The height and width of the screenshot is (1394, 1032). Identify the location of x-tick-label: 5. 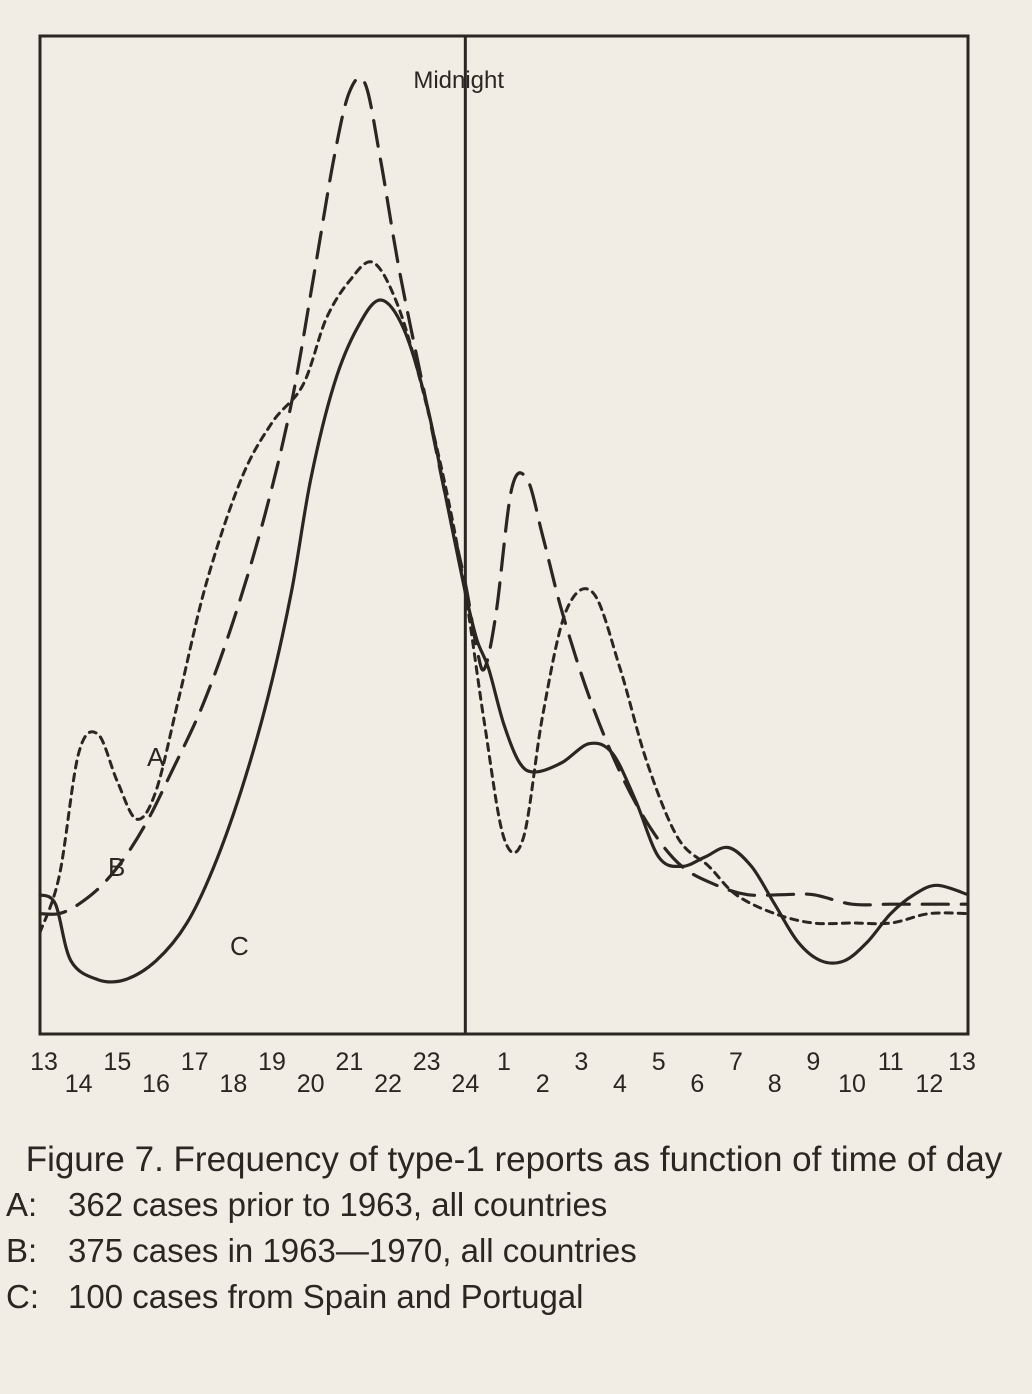
(659, 1062).